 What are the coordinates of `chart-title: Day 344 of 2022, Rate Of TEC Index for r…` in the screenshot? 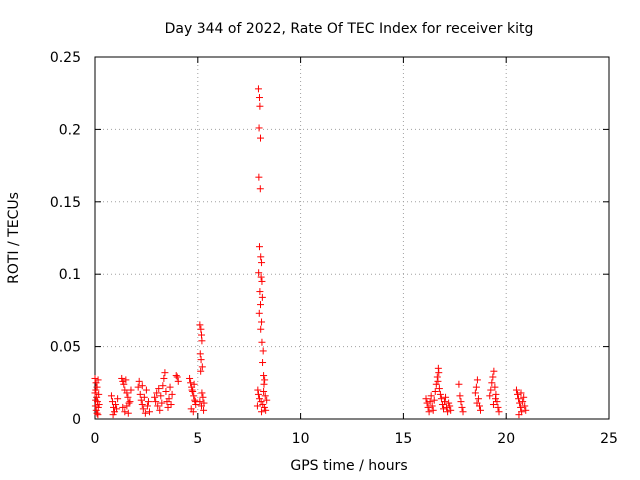 It's located at (349, 29).